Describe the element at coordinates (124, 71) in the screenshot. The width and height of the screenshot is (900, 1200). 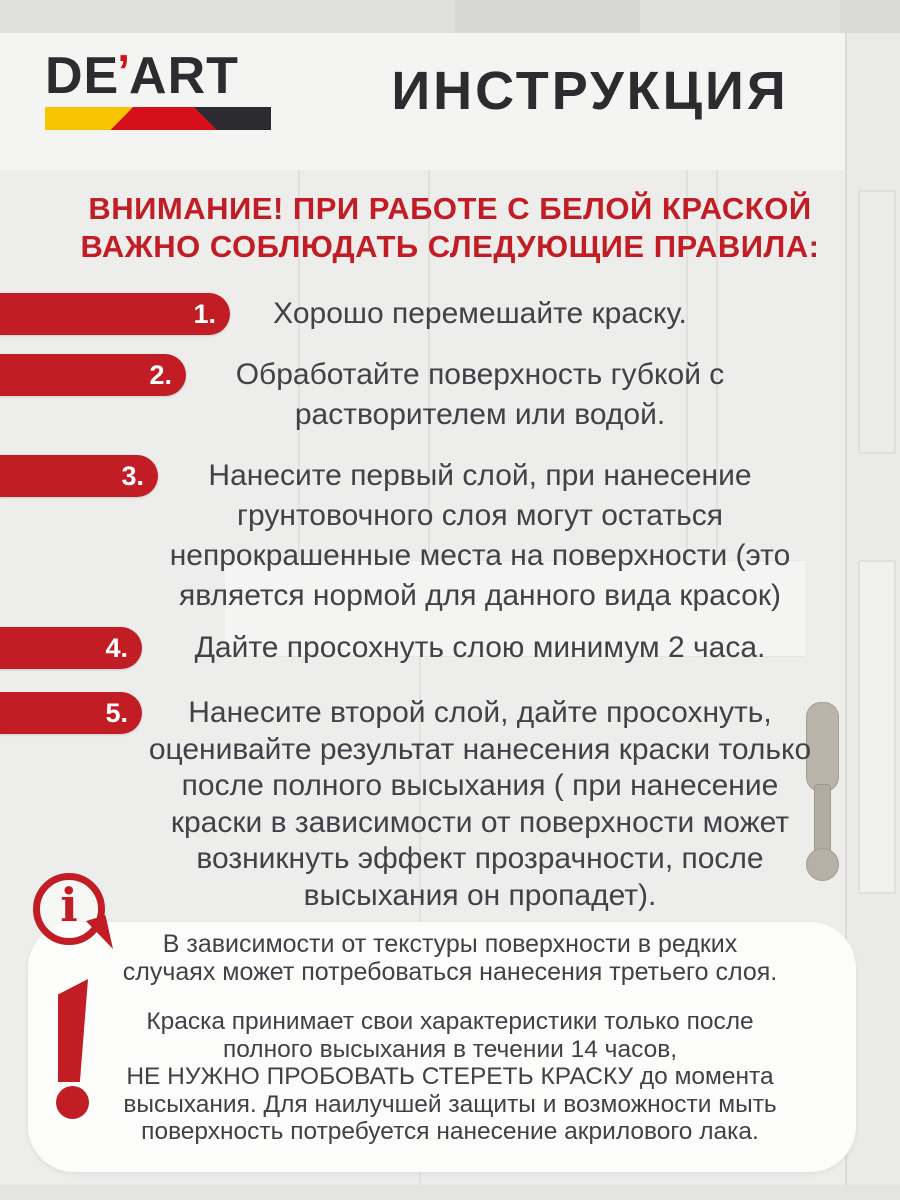
I see `brand-apostrophe: ’` at that location.